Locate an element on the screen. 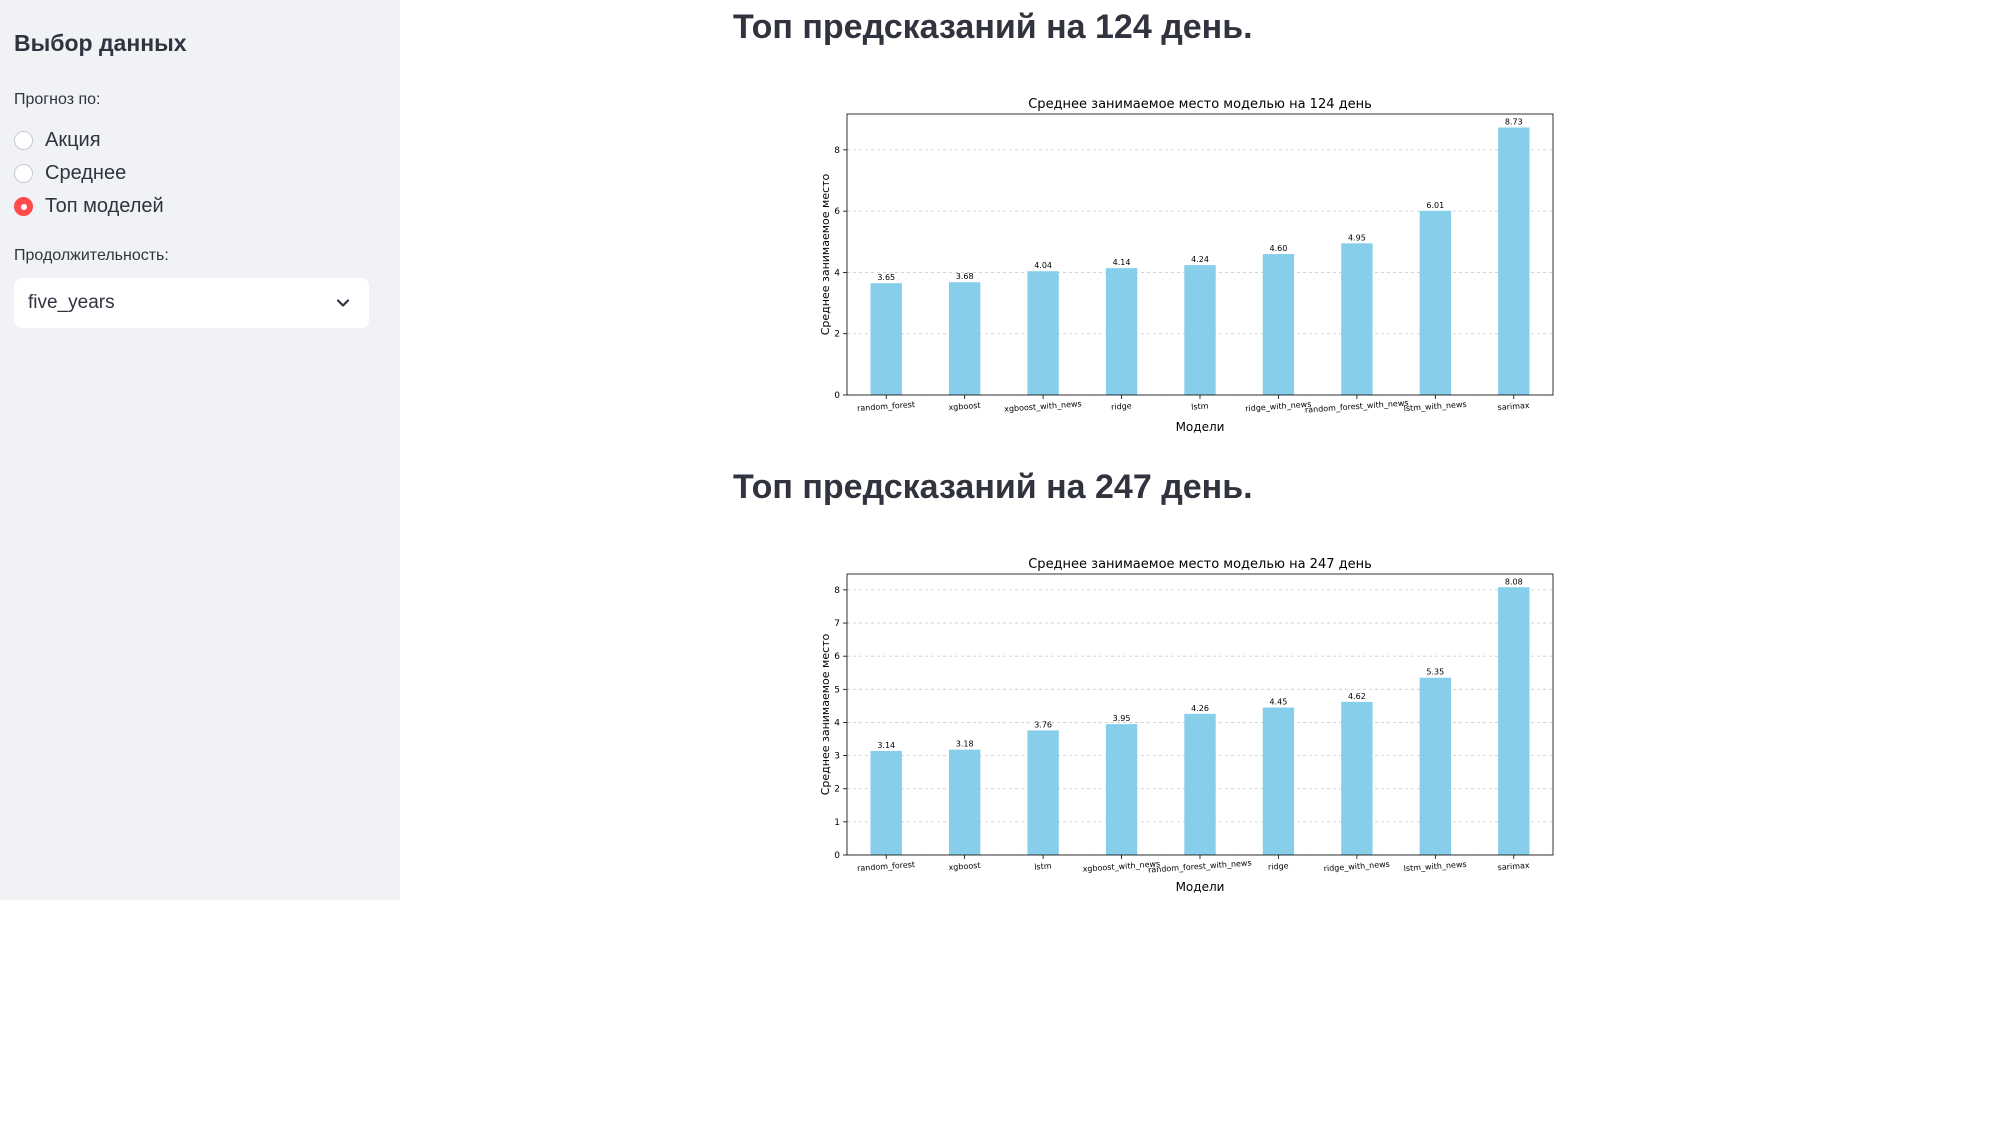  radio-button-stock is located at coordinates (23, 140).